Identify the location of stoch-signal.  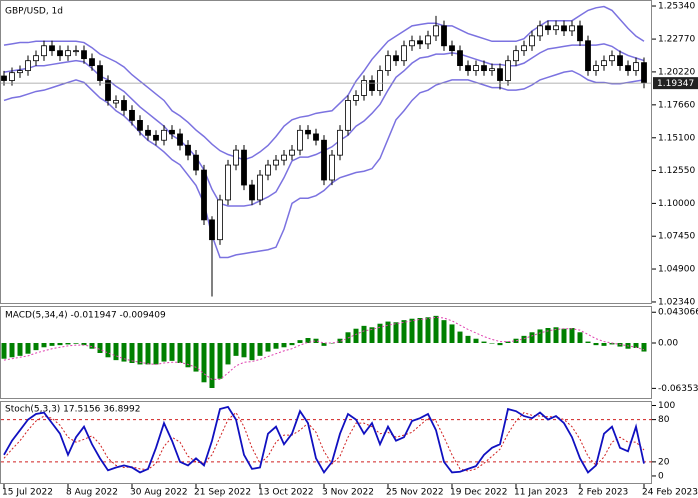
(324, 441).